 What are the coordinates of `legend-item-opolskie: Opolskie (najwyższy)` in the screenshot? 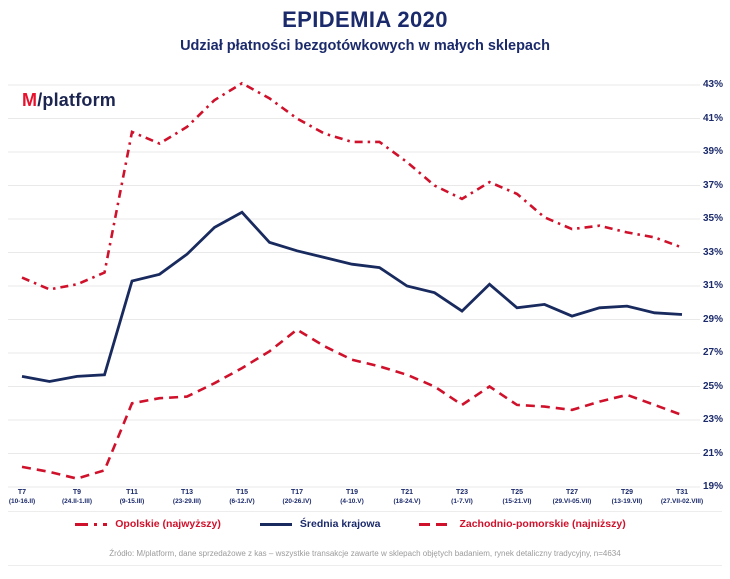 It's located at (147, 524).